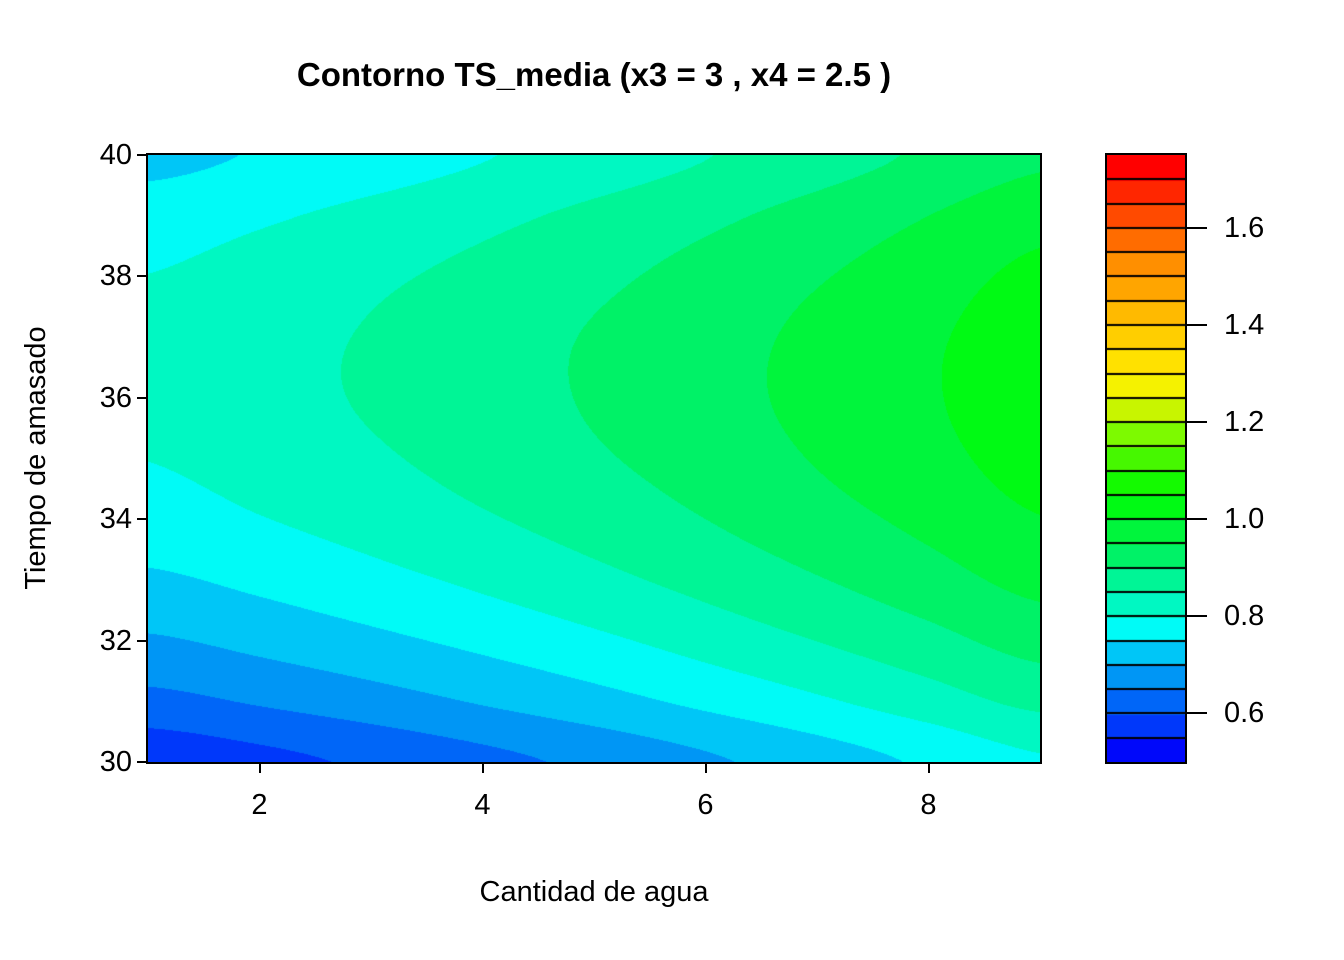 This screenshot has height=960, width=1344. Describe the element at coordinates (115, 519) in the screenshot. I see `y-tick-label: 34` at that location.